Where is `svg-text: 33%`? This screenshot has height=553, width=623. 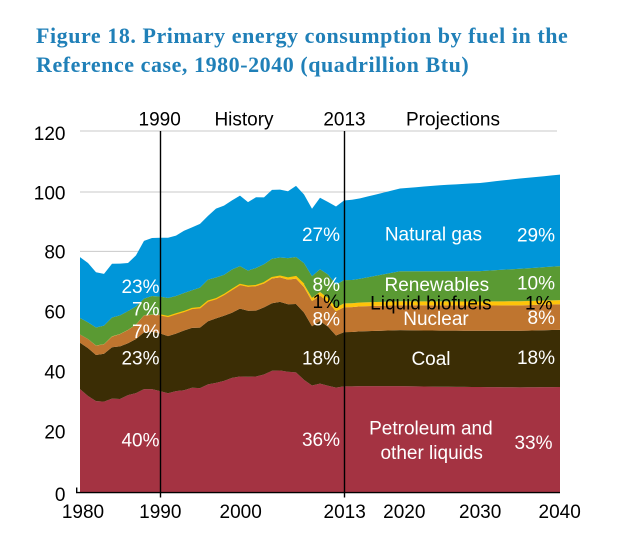
svg-text: 33% is located at coordinates (533, 443).